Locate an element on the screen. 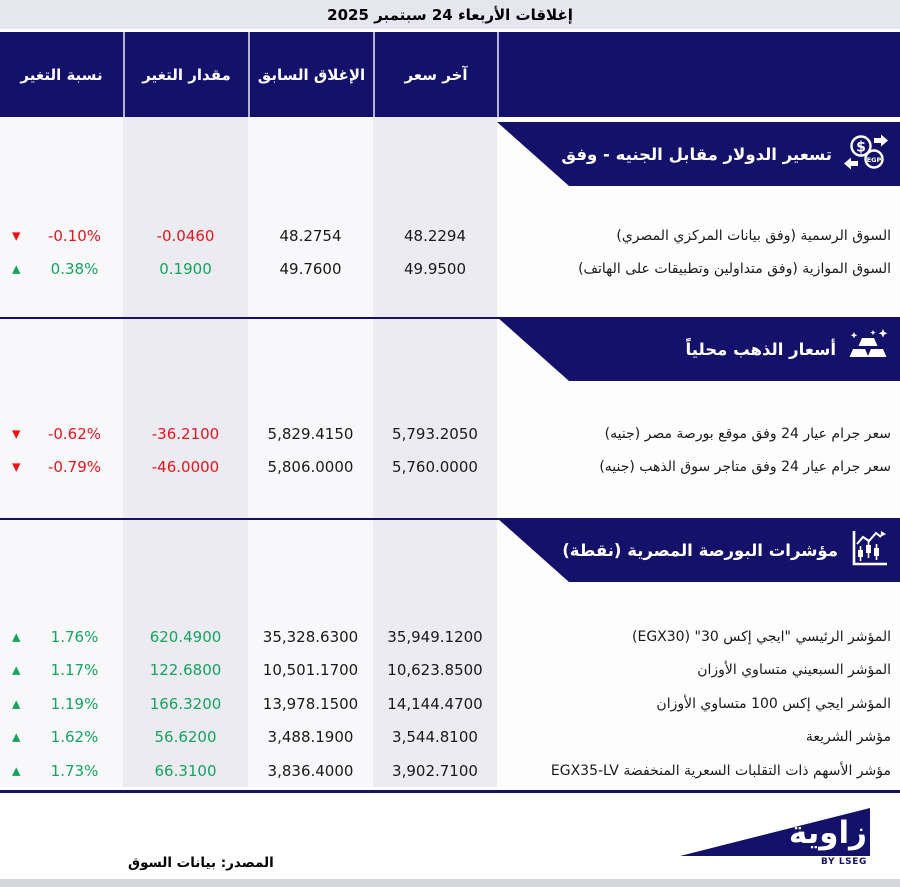  zawya-lseg-logo: زاوية BY LSEG is located at coordinates (775, 834).